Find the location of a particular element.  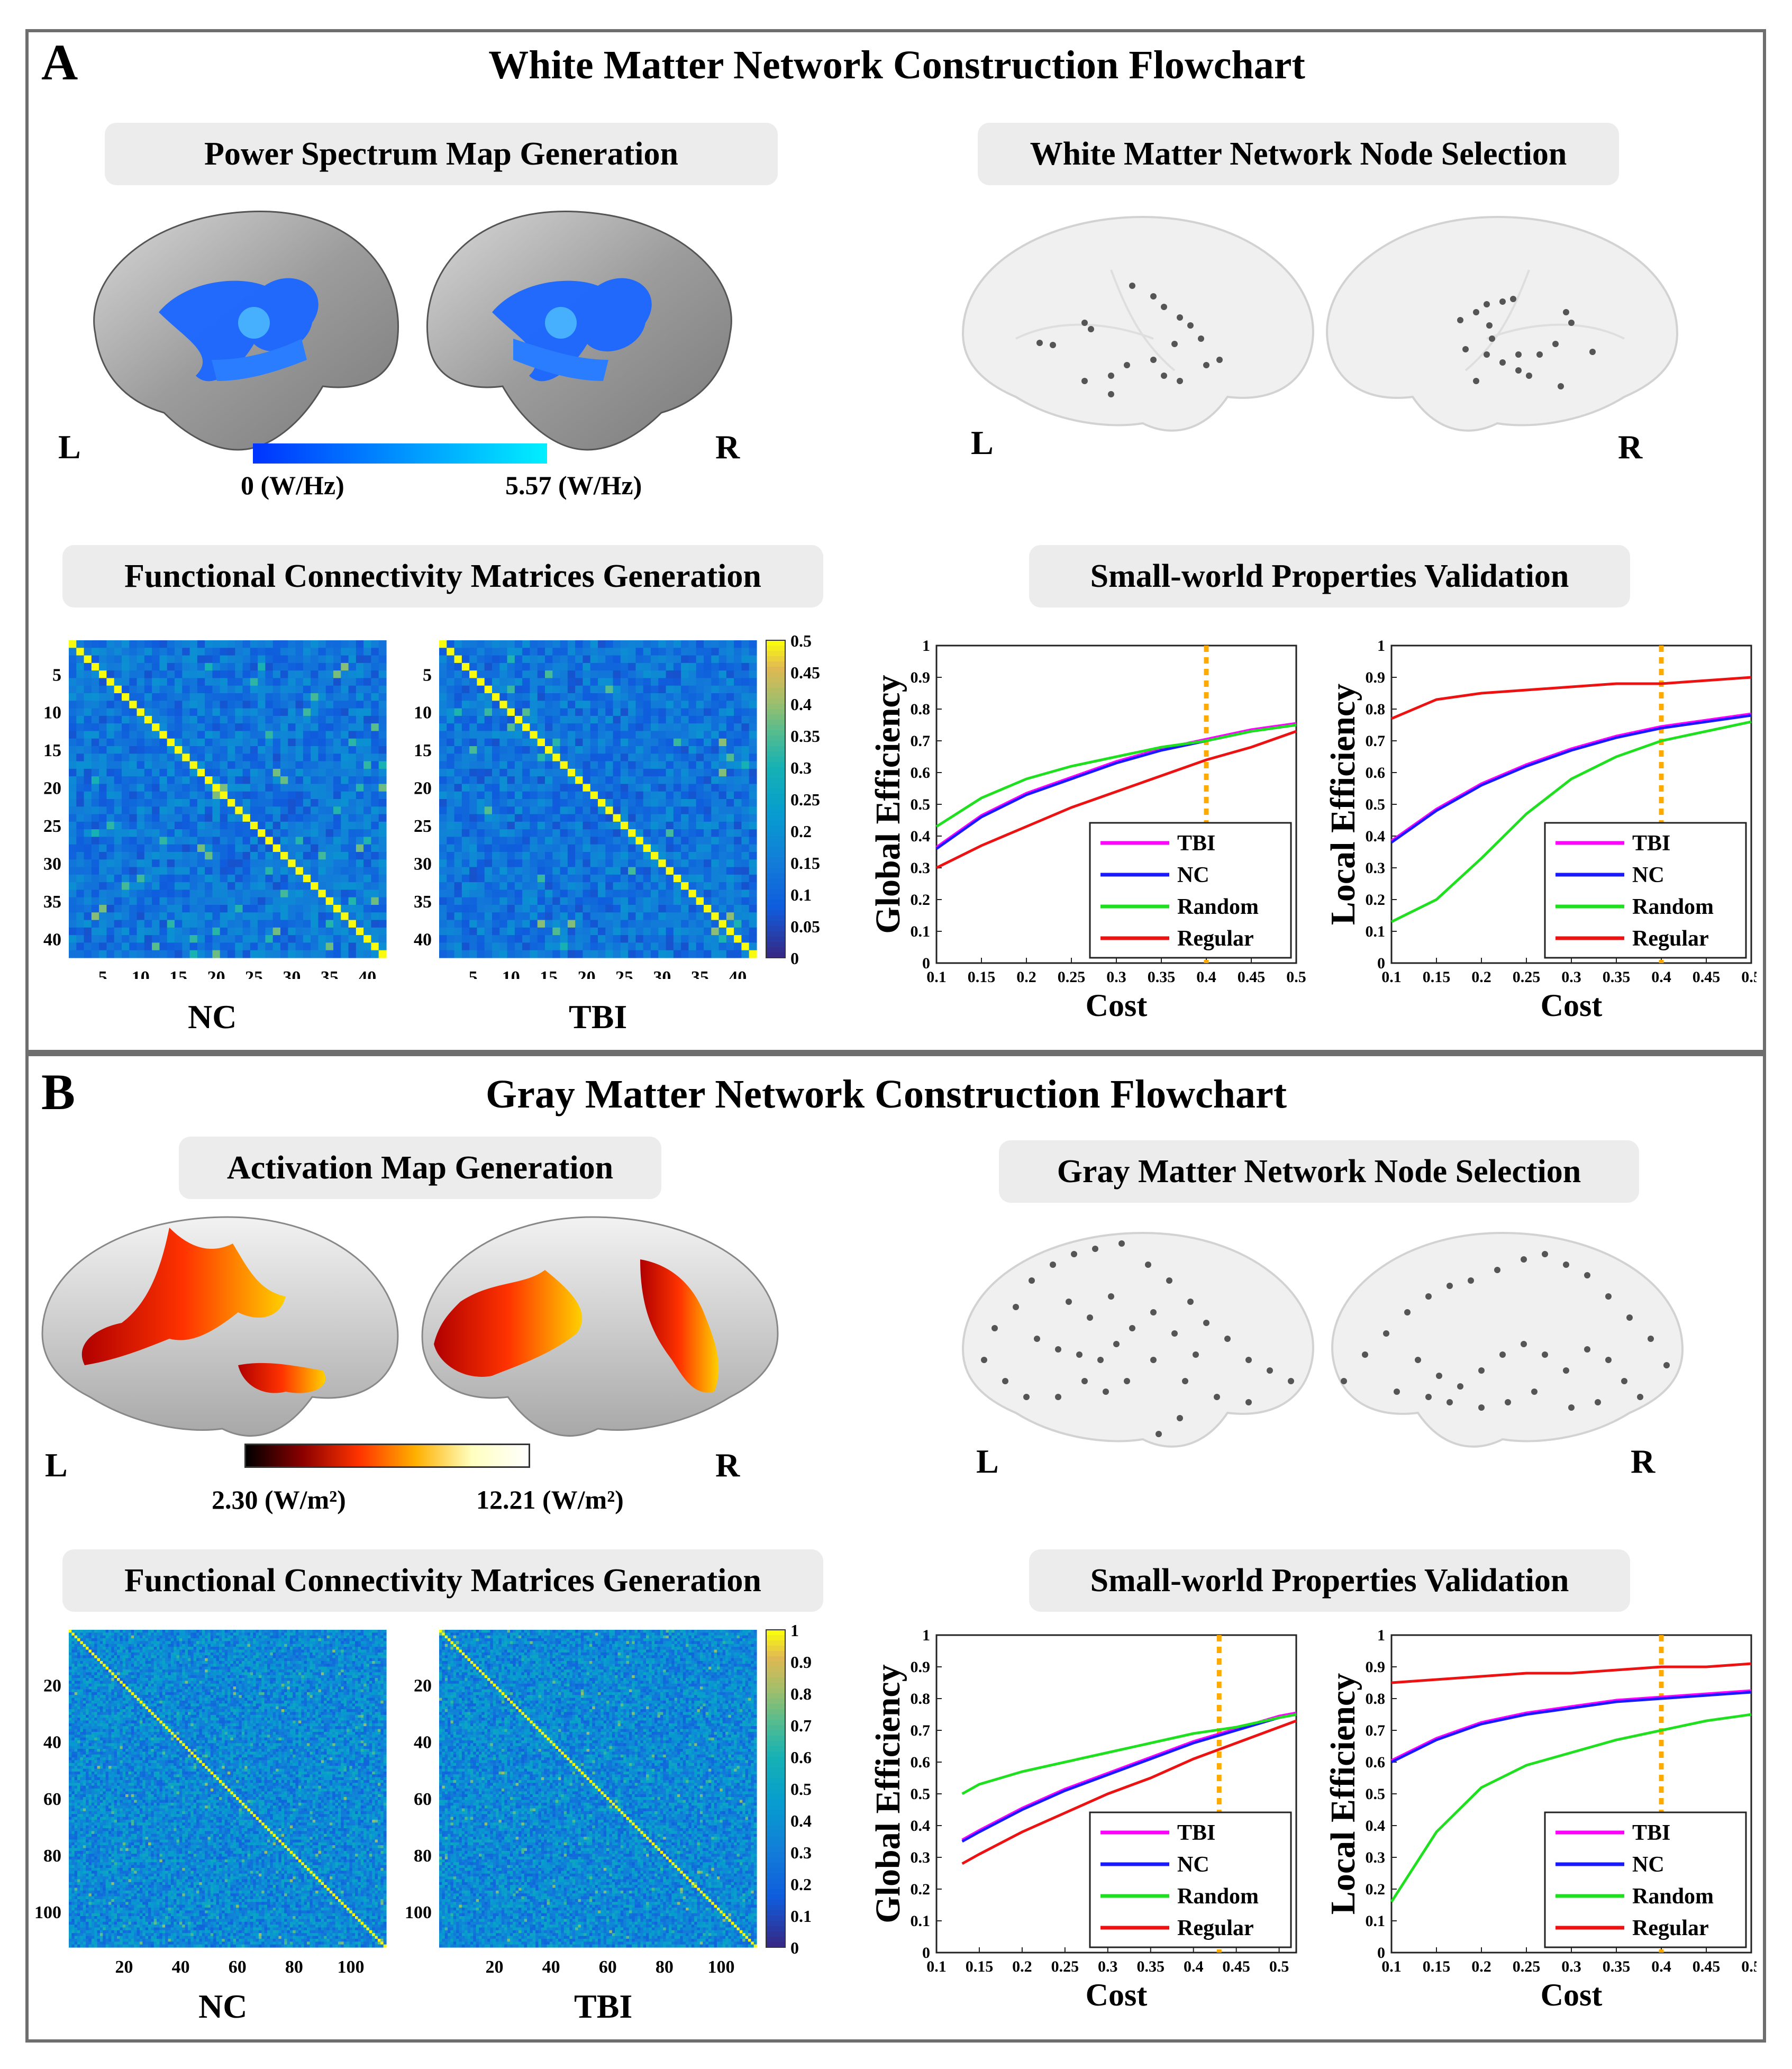

y-axis-label: Local Efficiency is located at coordinates (1343, 804).